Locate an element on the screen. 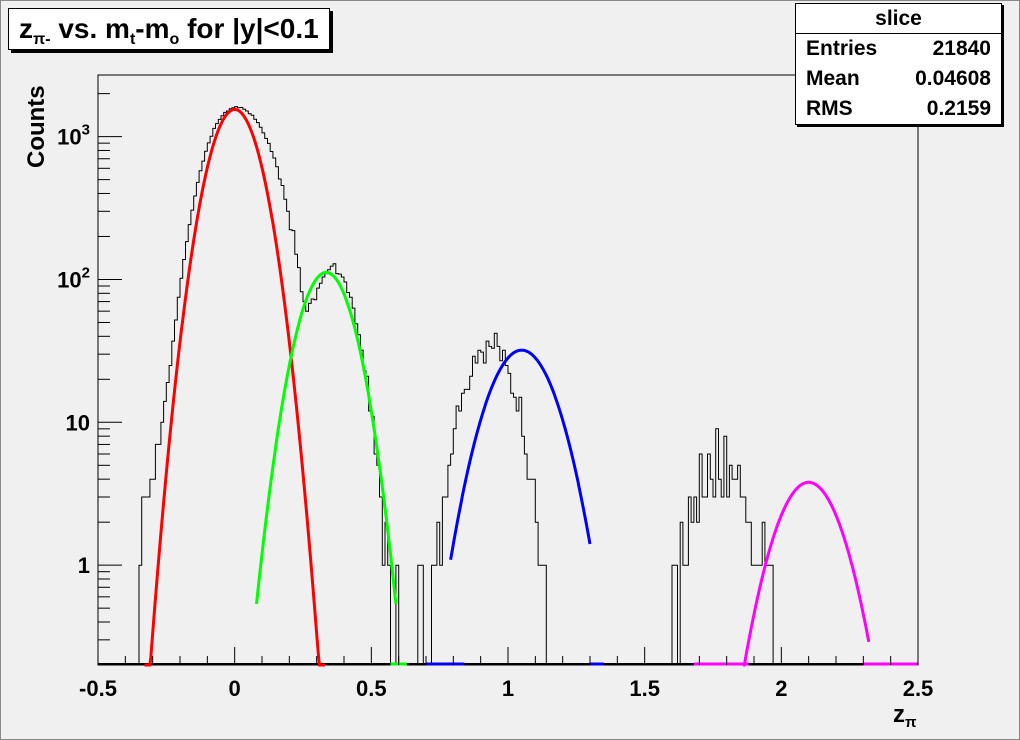 This screenshot has height=740, width=1020. title-subscript: π- is located at coordinates (42, 39).